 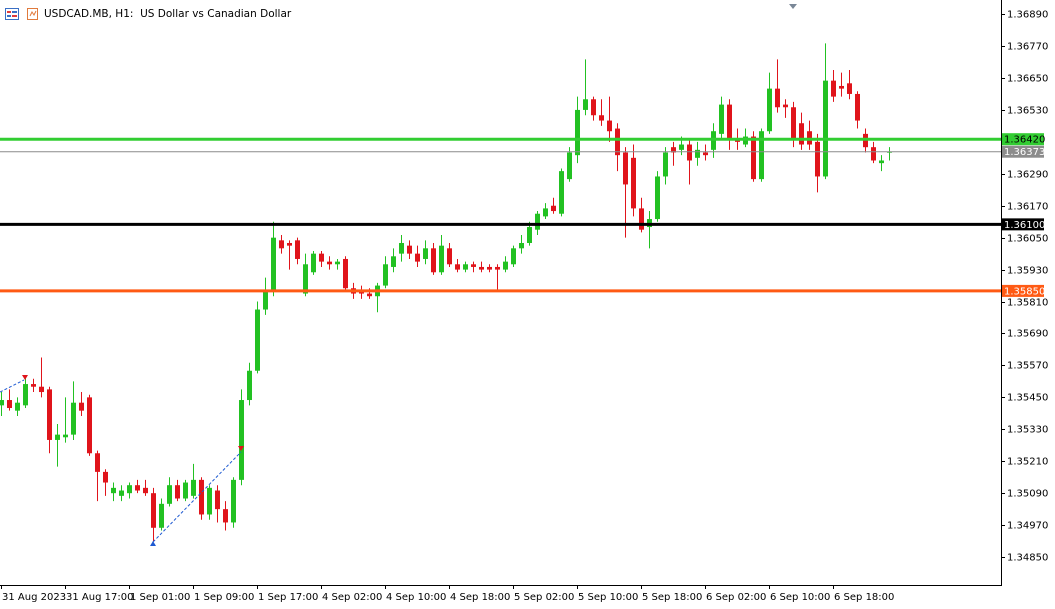 What do you see at coordinates (1027, 15) in the screenshot?
I see `y-tick-label: 1.36890` at bounding box center [1027, 15].